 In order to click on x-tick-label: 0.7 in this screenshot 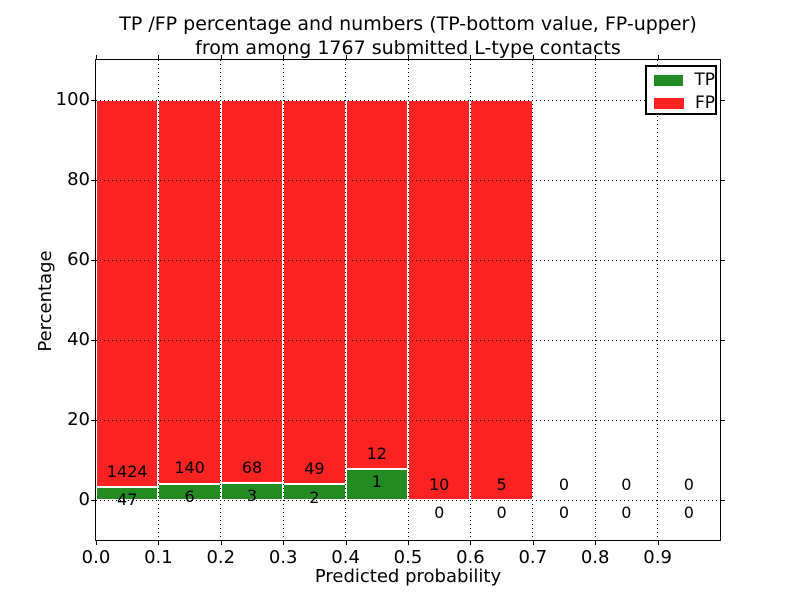, I will do `click(533, 557)`.